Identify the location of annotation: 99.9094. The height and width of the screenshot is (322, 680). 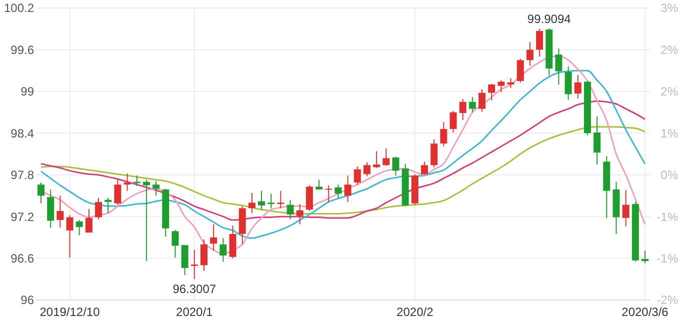
(549, 19).